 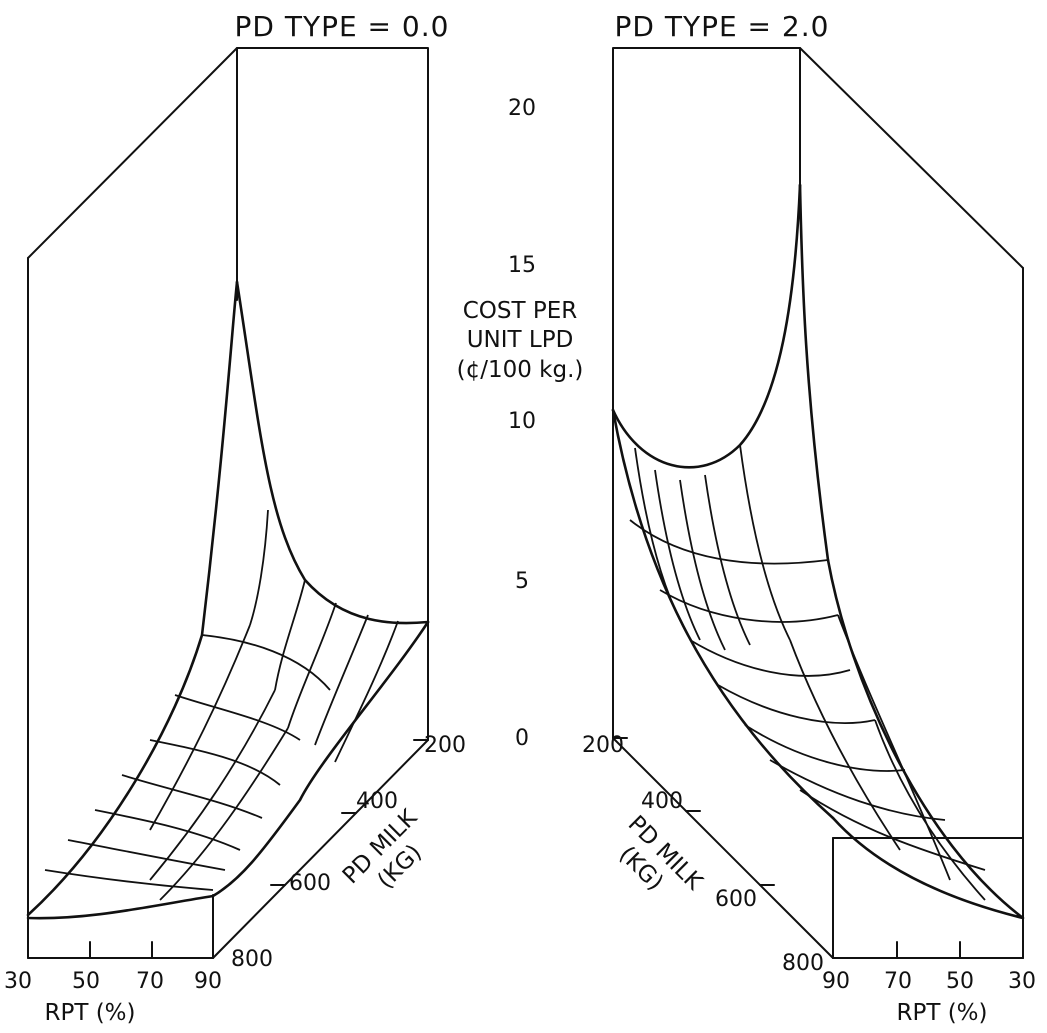 What do you see at coordinates (382, 849) in the screenshot?
I see `left-milk-axis-title: PD MILK (KG)` at bounding box center [382, 849].